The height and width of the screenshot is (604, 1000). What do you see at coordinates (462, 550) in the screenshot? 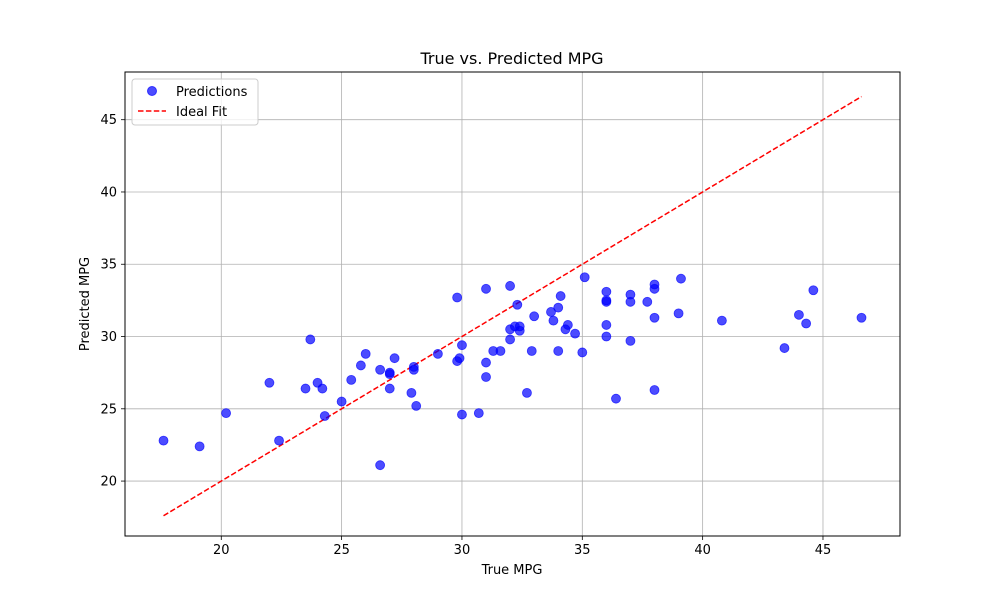
I see `x-tick-label: 30` at bounding box center [462, 550].